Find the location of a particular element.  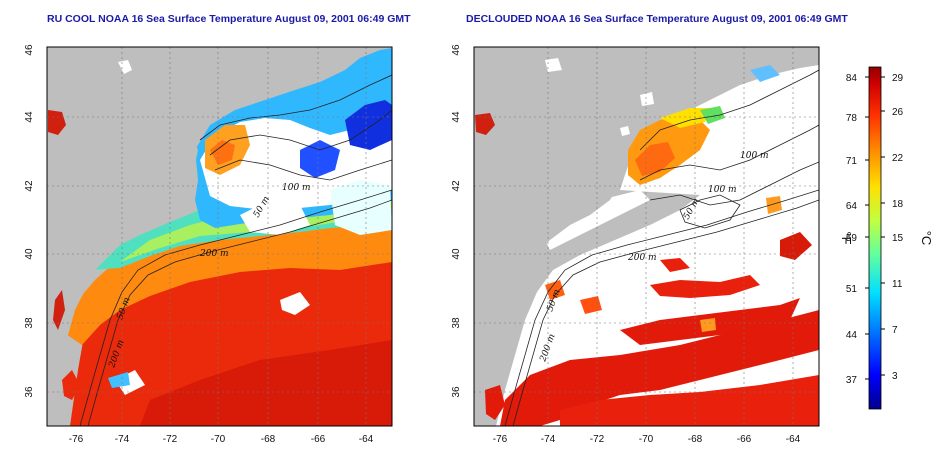

colorbar-c-tick: 18 is located at coordinates (898, 204).